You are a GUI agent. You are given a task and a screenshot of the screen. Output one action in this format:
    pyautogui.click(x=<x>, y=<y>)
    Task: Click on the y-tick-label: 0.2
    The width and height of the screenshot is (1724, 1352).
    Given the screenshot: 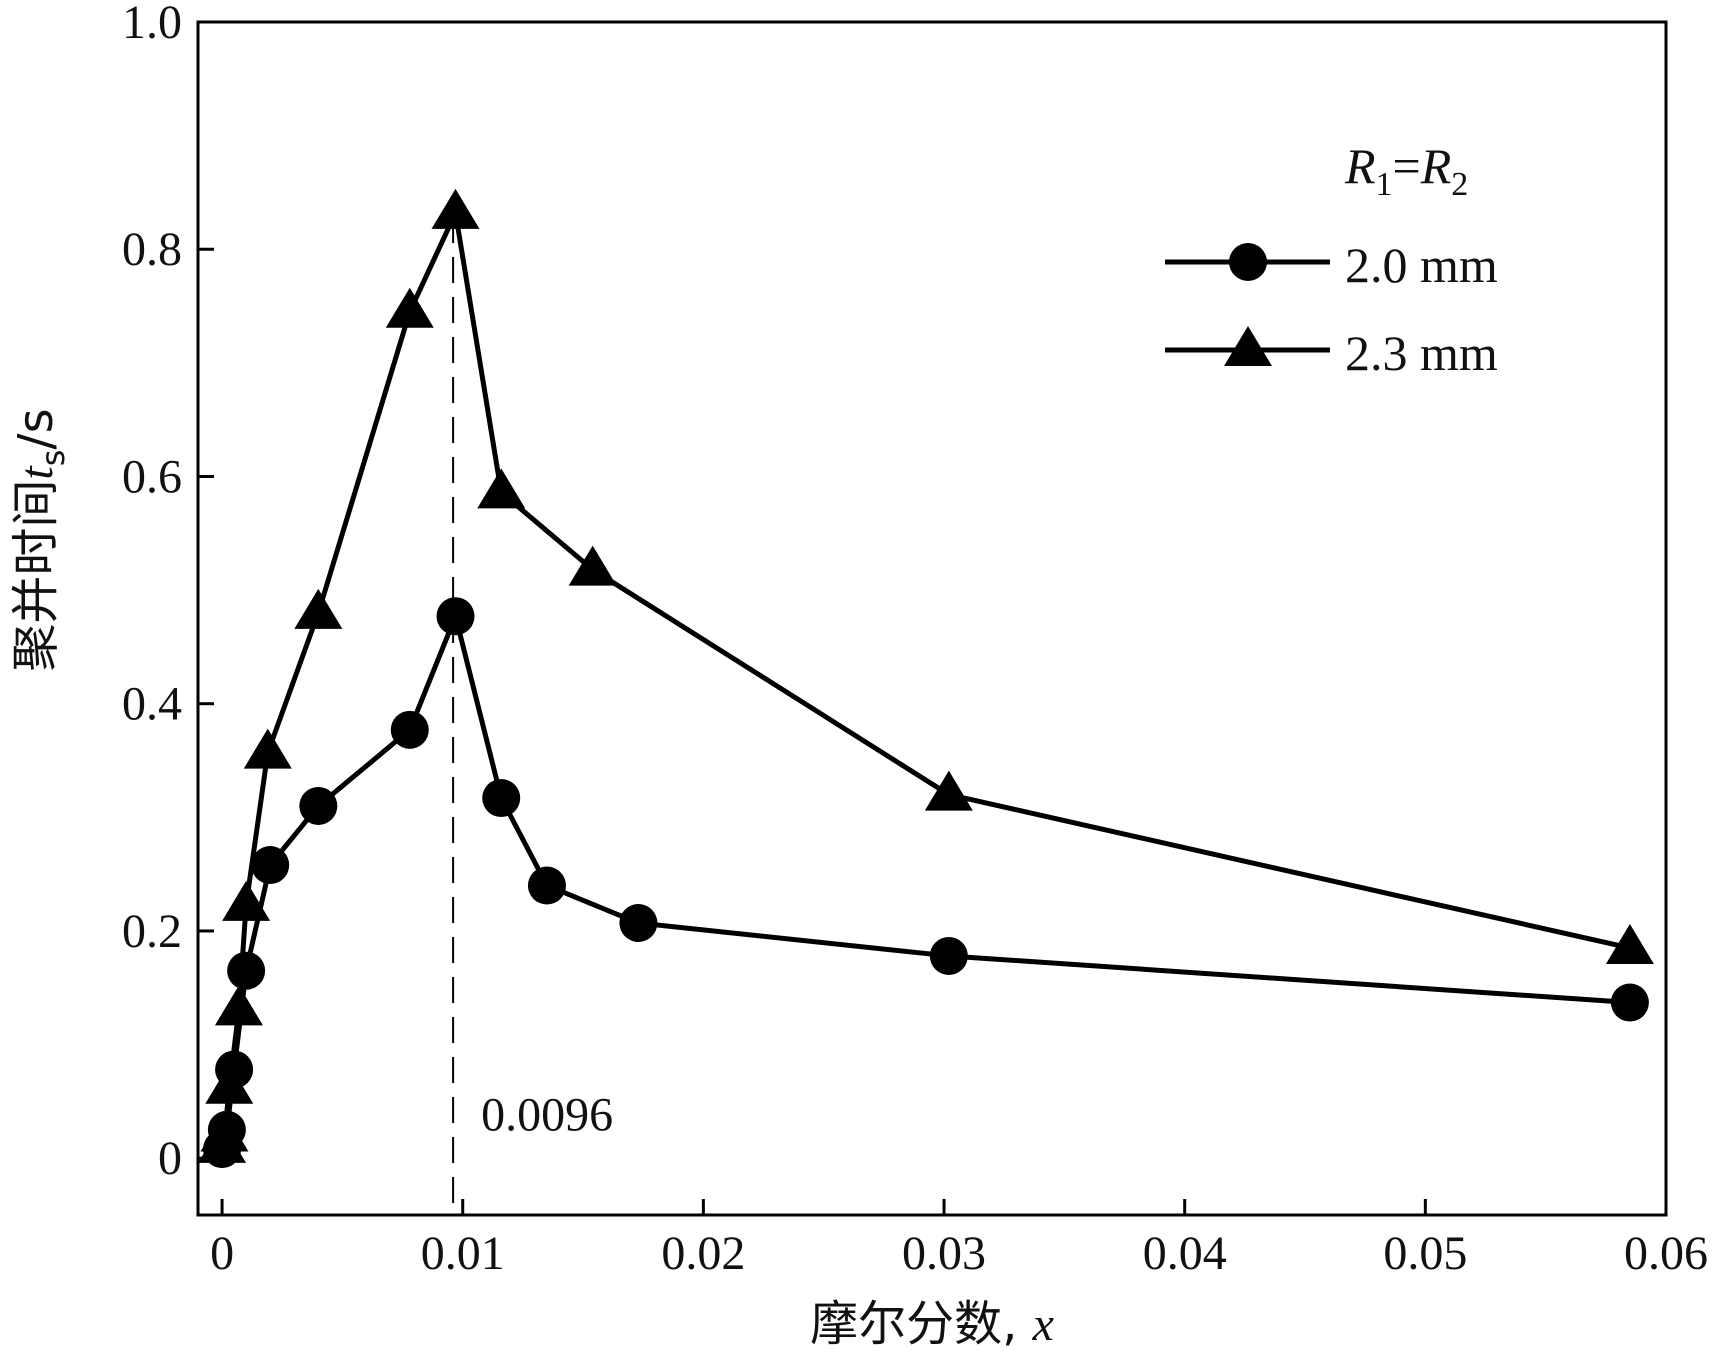 What is the action you would take?
    pyautogui.click(x=152, y=931)
    